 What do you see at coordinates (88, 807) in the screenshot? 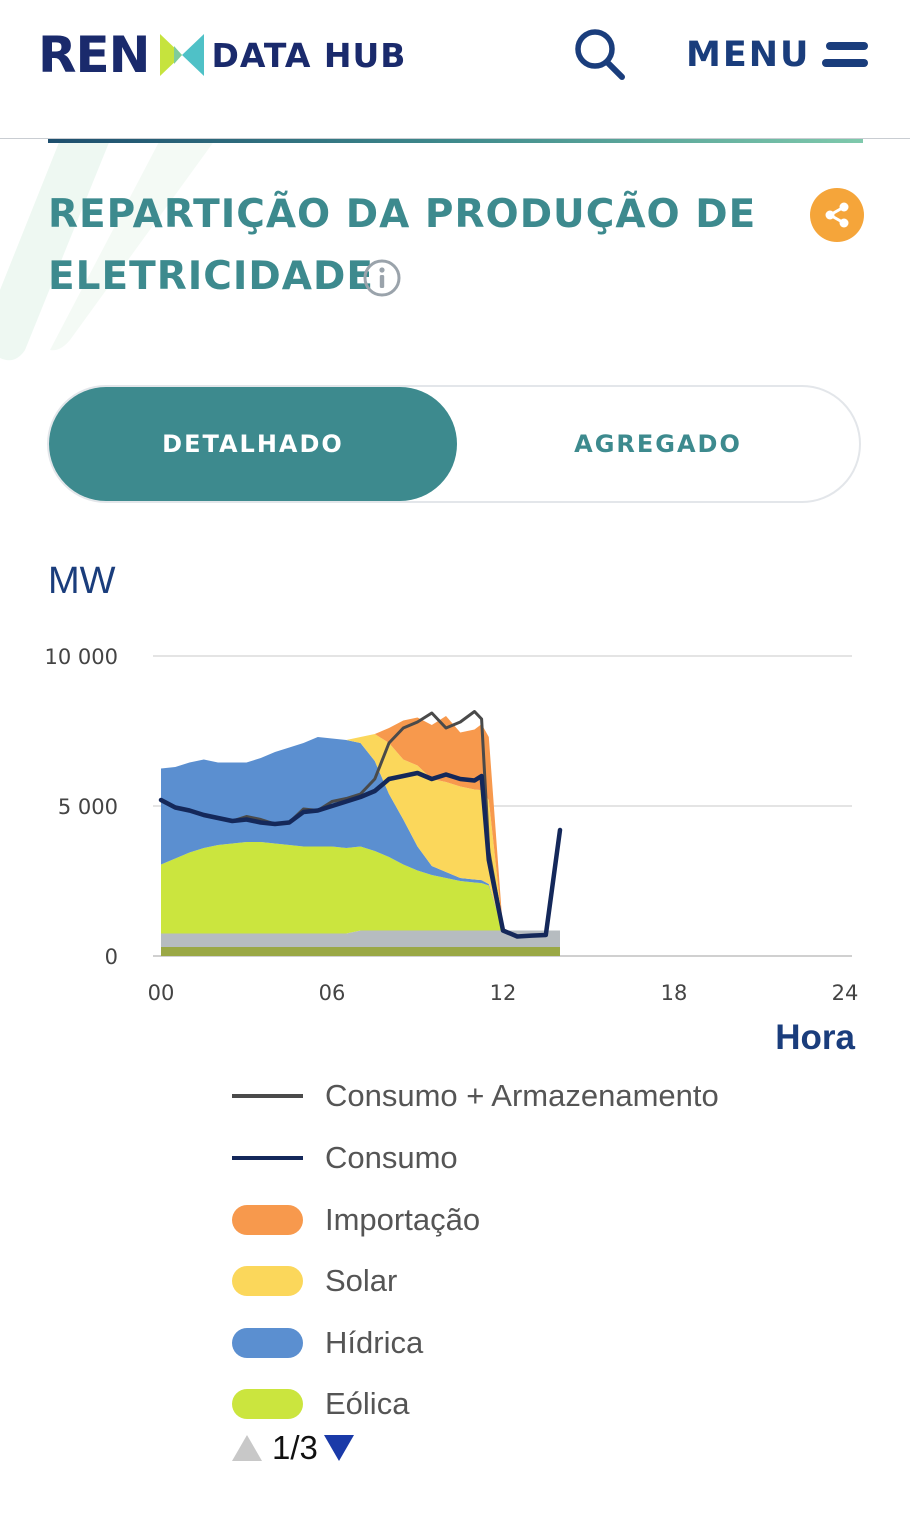
I see `y-tick-label: 5 000` at bounding box center [88, 807].